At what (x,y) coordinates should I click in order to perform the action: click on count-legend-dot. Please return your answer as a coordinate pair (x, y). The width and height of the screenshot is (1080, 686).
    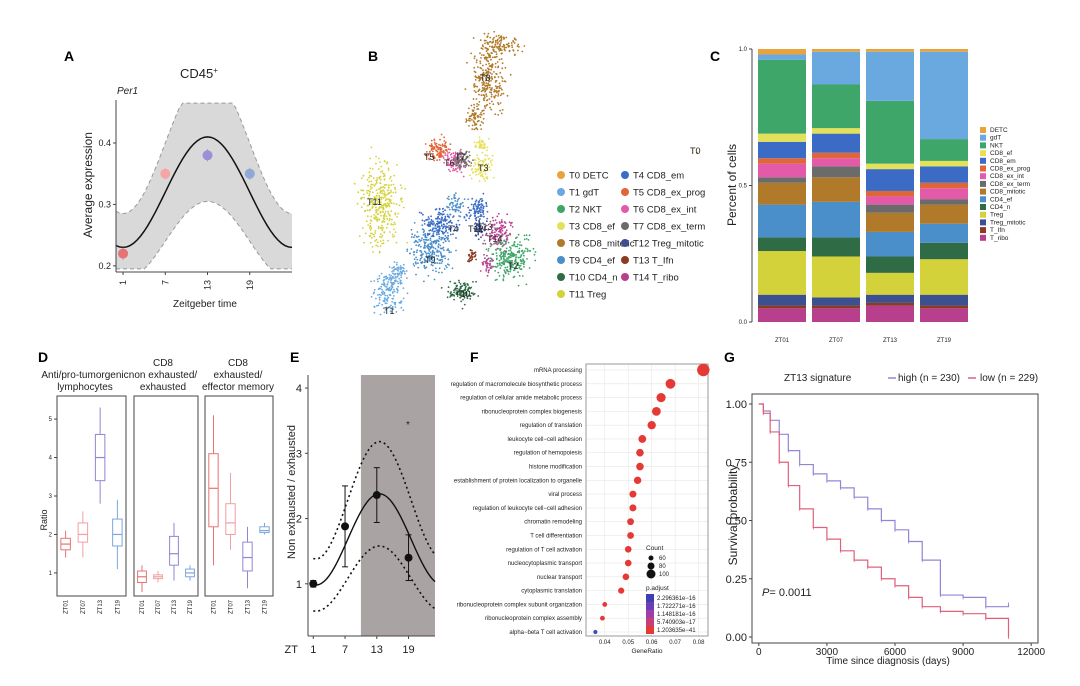
    Looking at the image, I should click on (651, 574).